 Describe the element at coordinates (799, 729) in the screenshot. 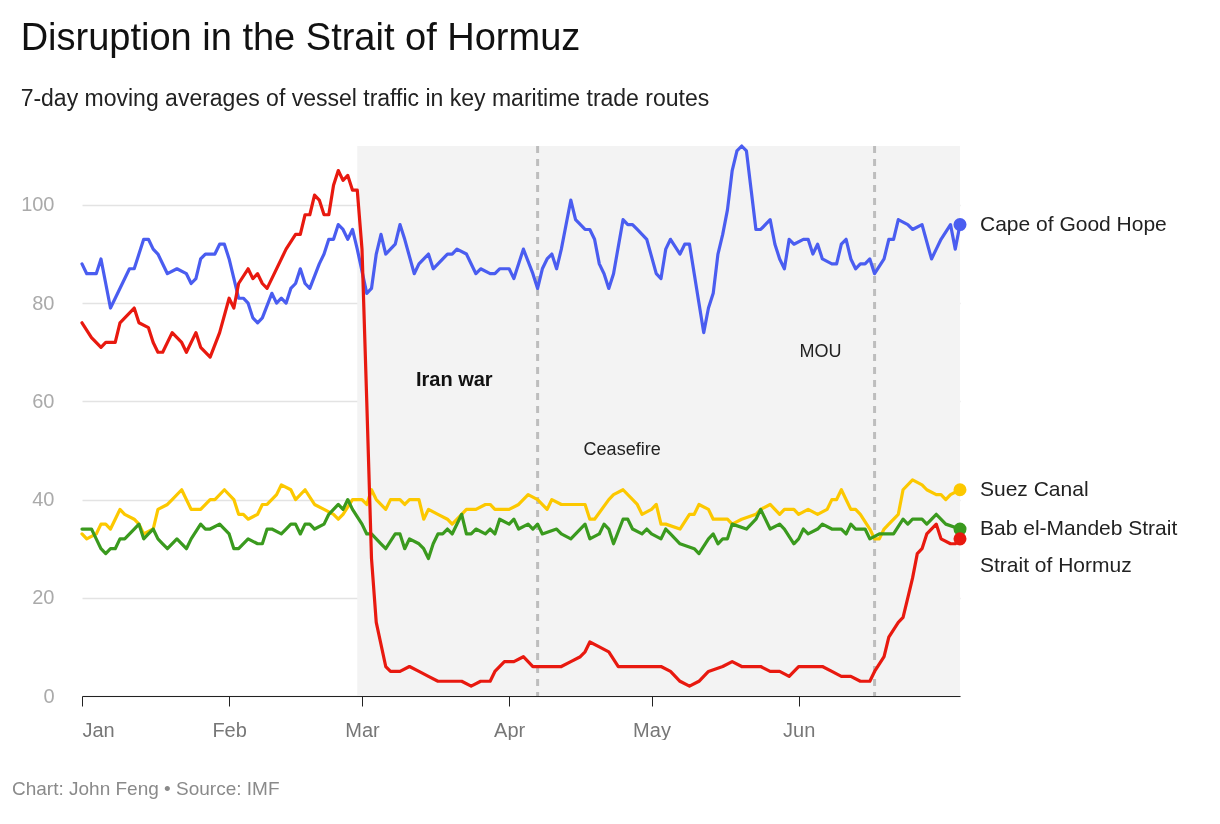

I see `x-tick-label: Jun` at that location.